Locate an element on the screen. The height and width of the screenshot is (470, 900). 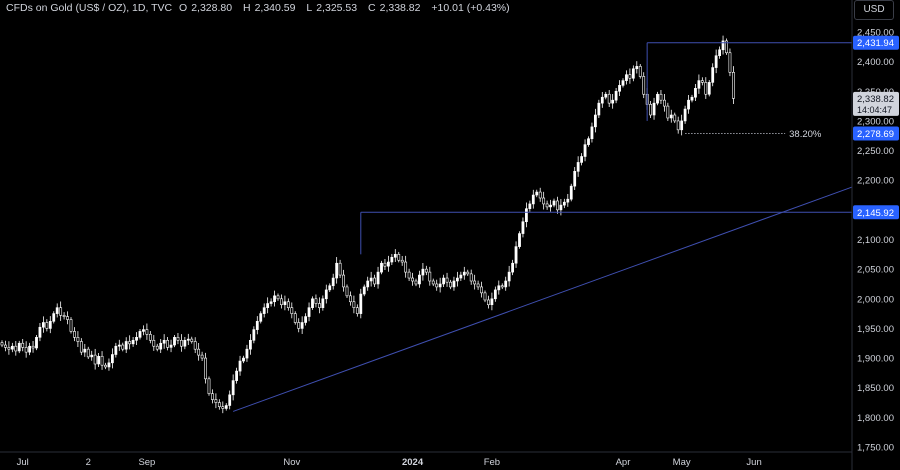
y-tick-label: 2,000.00 is located at coordinates (875, 299).